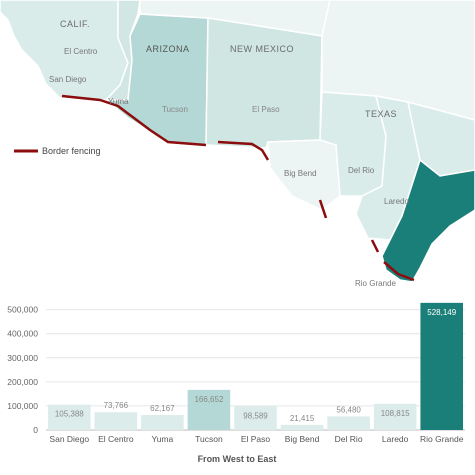 This screenshot has width=475, height=475. I want to click on x-tick-label: San Diego, so click(69, 439).